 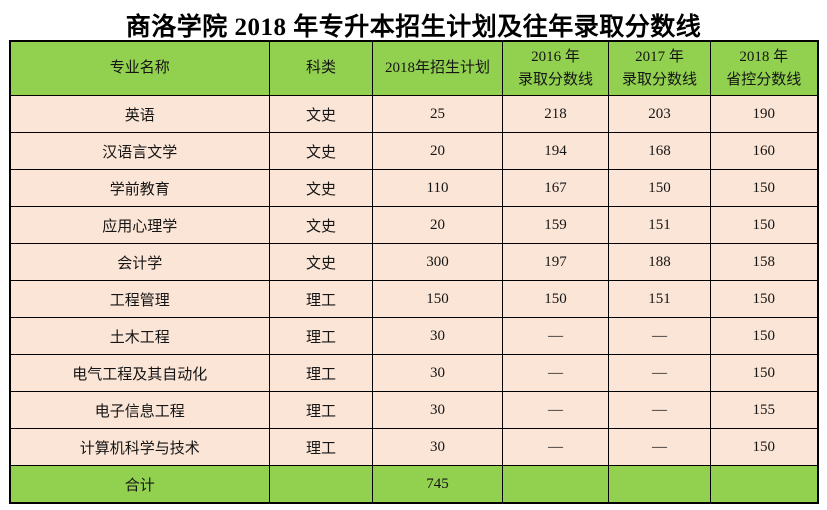 What do you see at coordinates (555, 68) in the screenshot?
I see `col-header-scoreline-2016: 2016 年 录取分数线` at bounding box center [555, 68].